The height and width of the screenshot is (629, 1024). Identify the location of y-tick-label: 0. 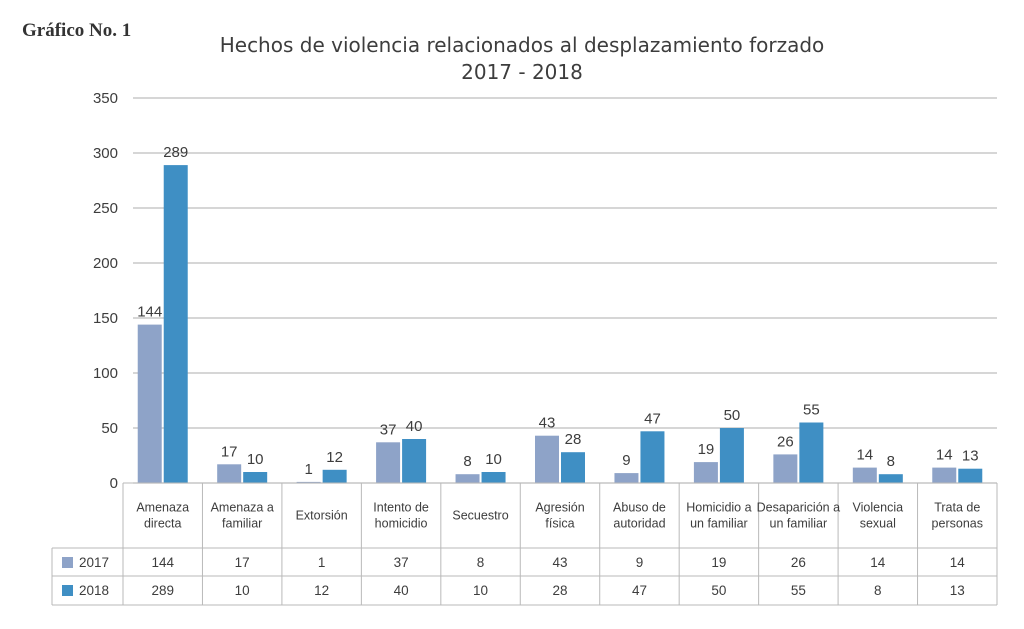
(114, 483).